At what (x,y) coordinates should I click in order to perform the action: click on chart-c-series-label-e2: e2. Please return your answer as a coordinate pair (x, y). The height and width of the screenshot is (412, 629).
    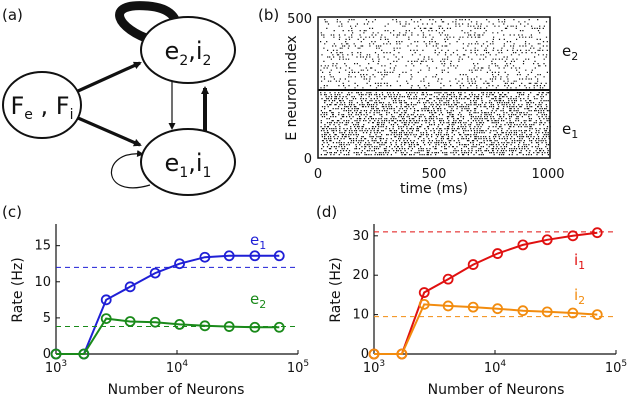
    Looking at the image, I should click on (258, 300).